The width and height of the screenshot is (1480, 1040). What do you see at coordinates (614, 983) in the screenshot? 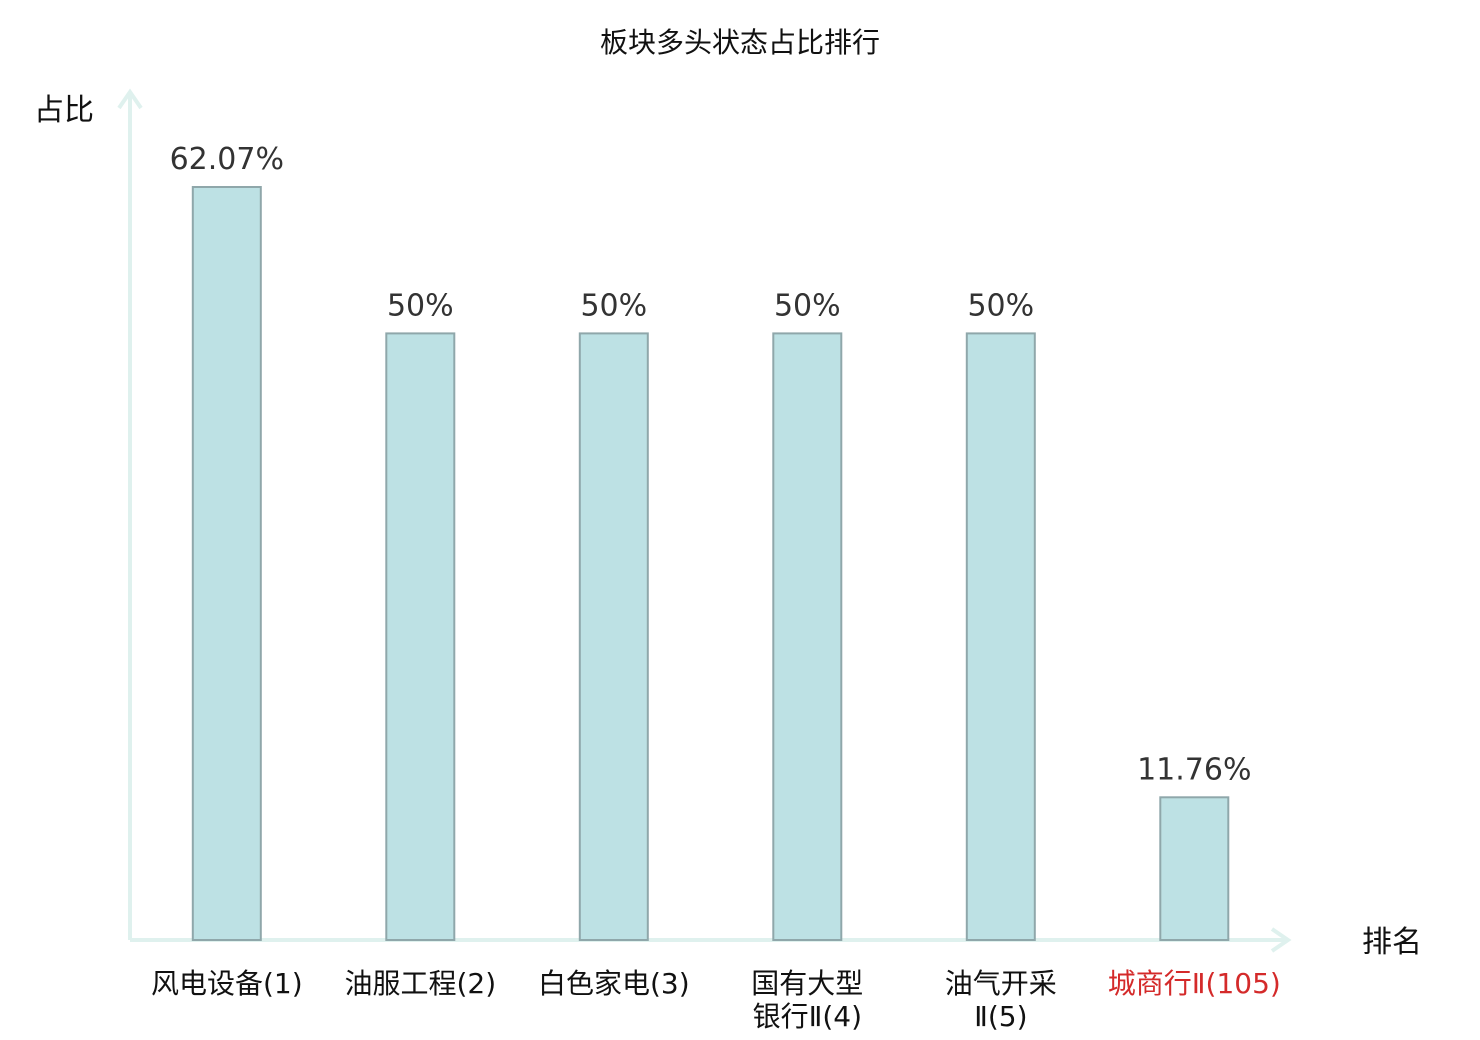
I see `category-label-2-0: 白色家电(3)` at bounding box center [614, 983].